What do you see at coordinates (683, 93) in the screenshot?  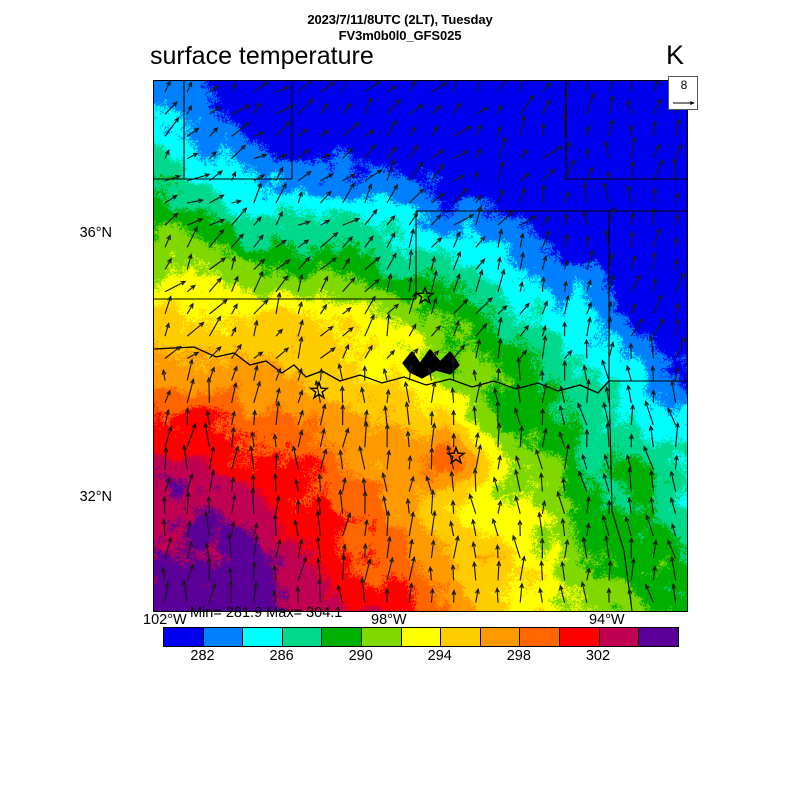 I see `reference-vector-key: 8` at bounding box center [683, 93].